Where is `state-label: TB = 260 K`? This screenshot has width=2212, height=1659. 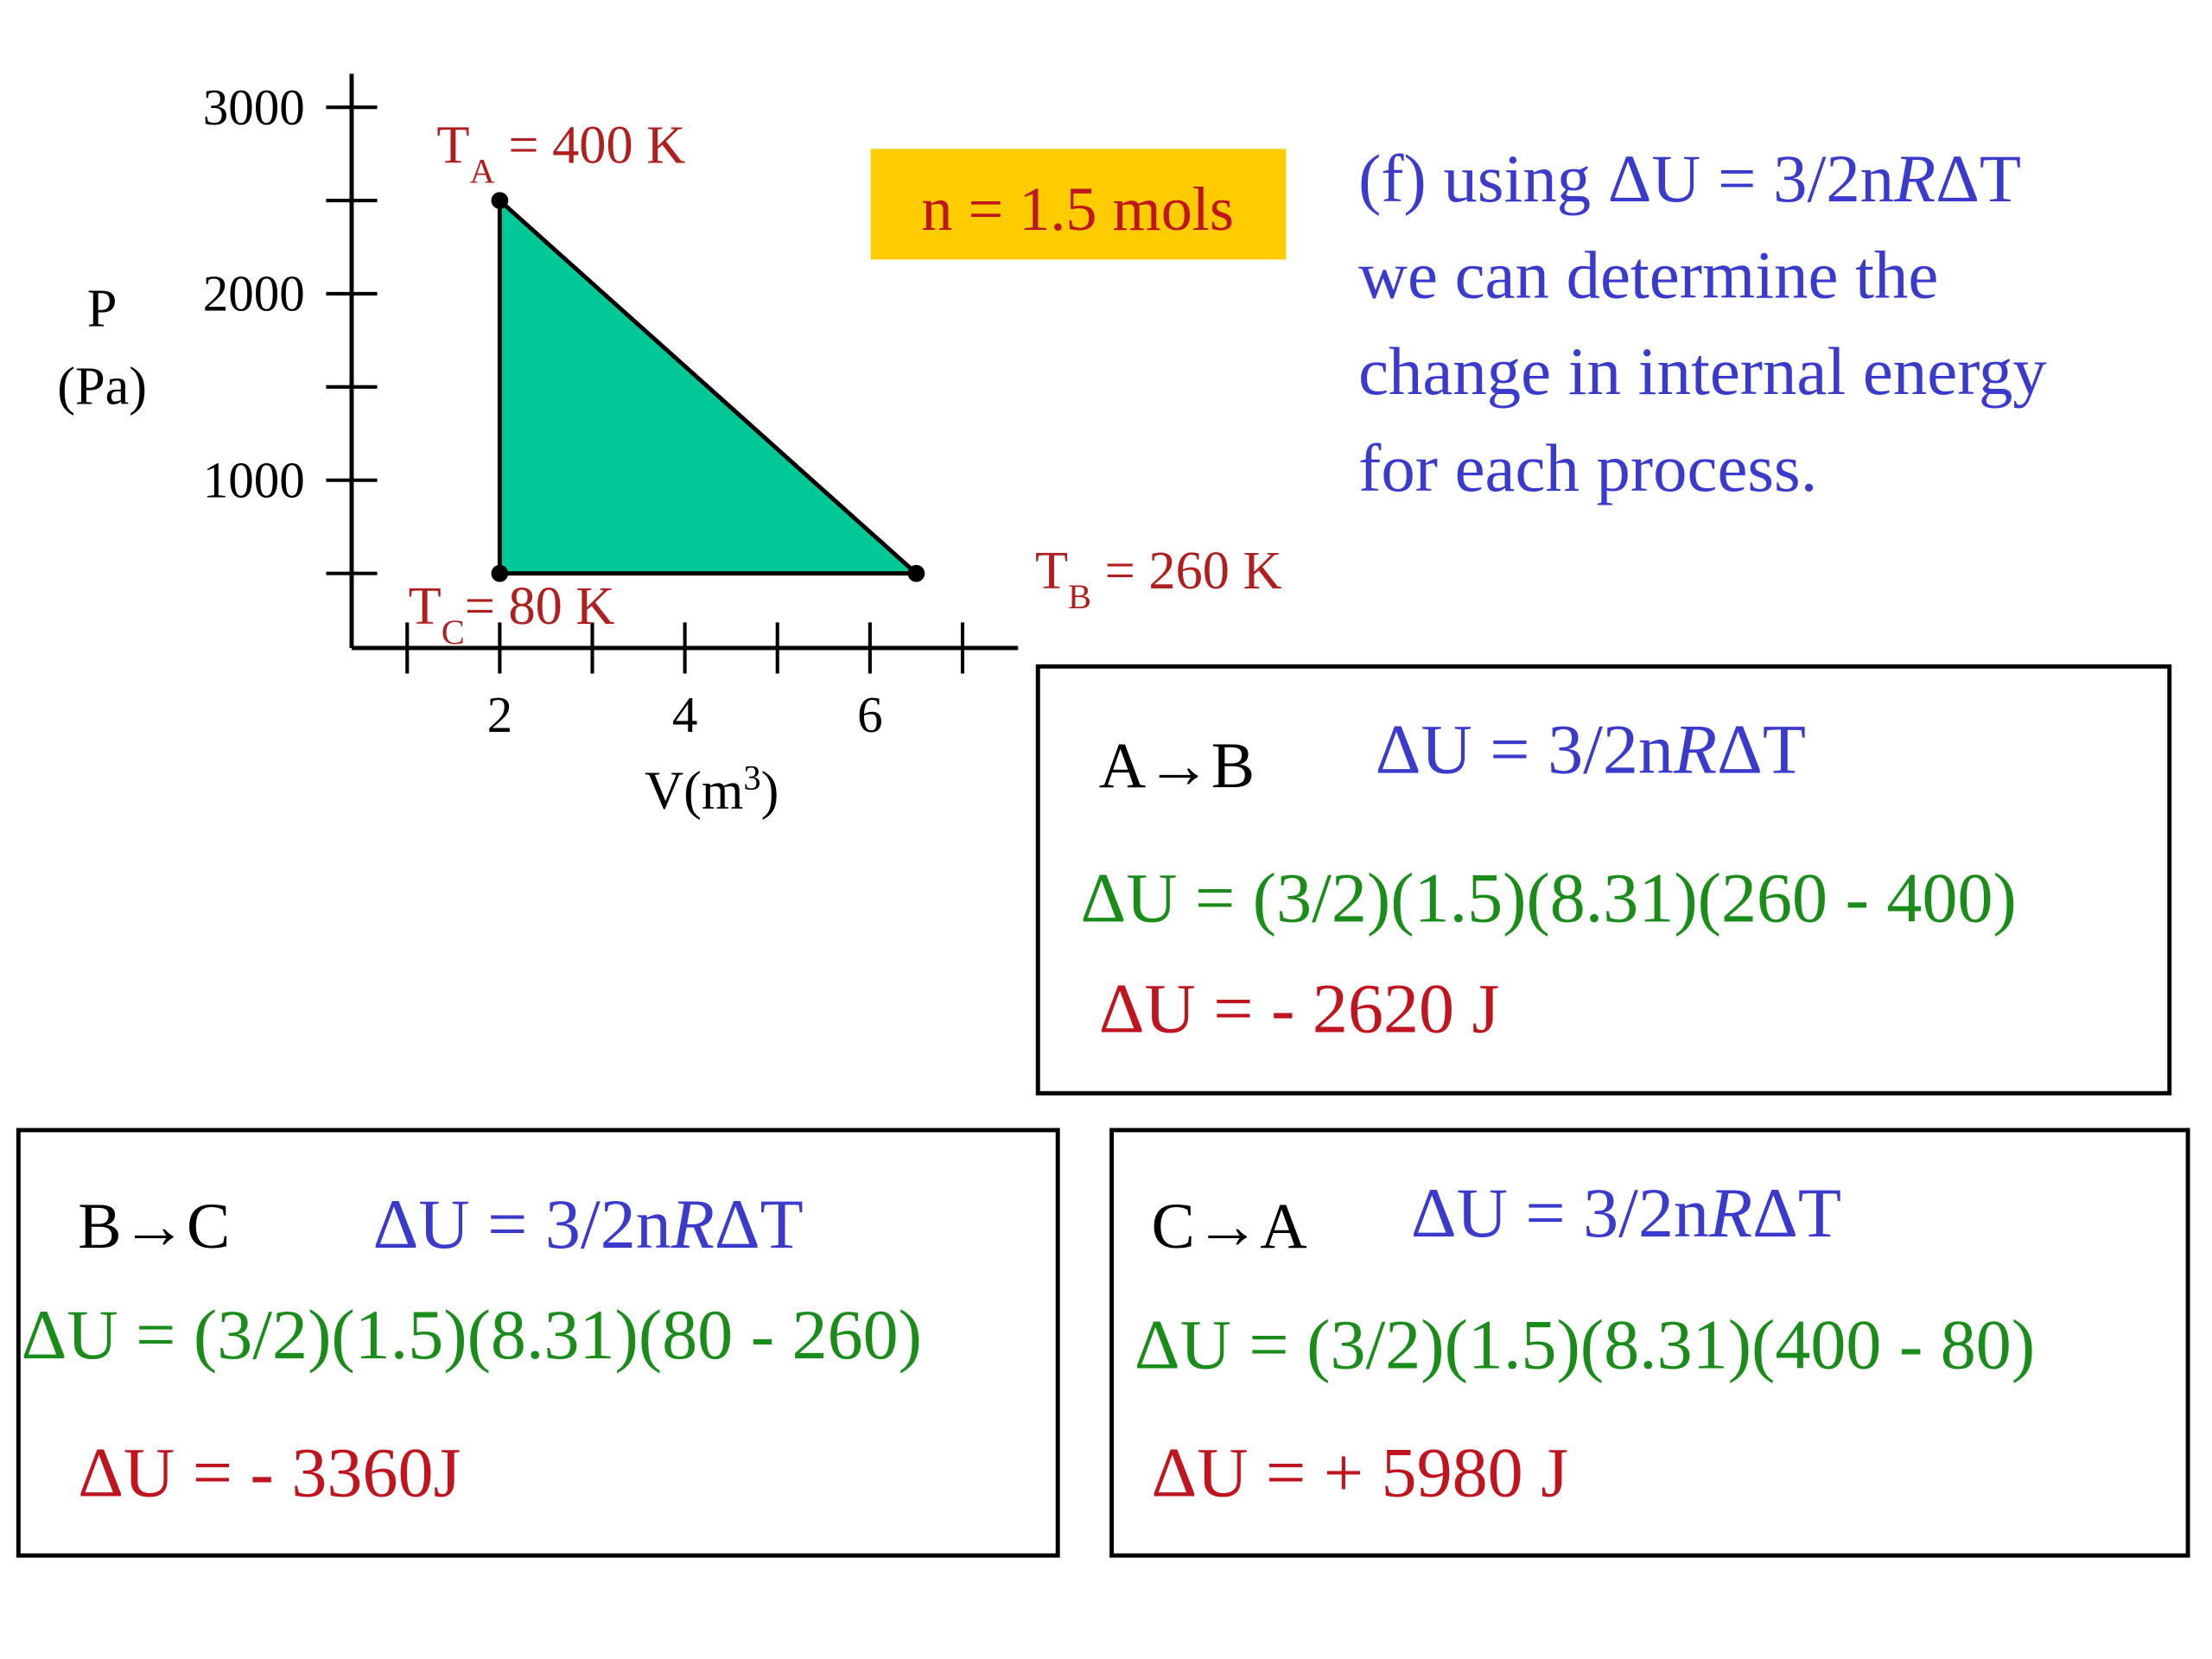 state-label: TB = 260 K is located at coordinates (1158, 578).